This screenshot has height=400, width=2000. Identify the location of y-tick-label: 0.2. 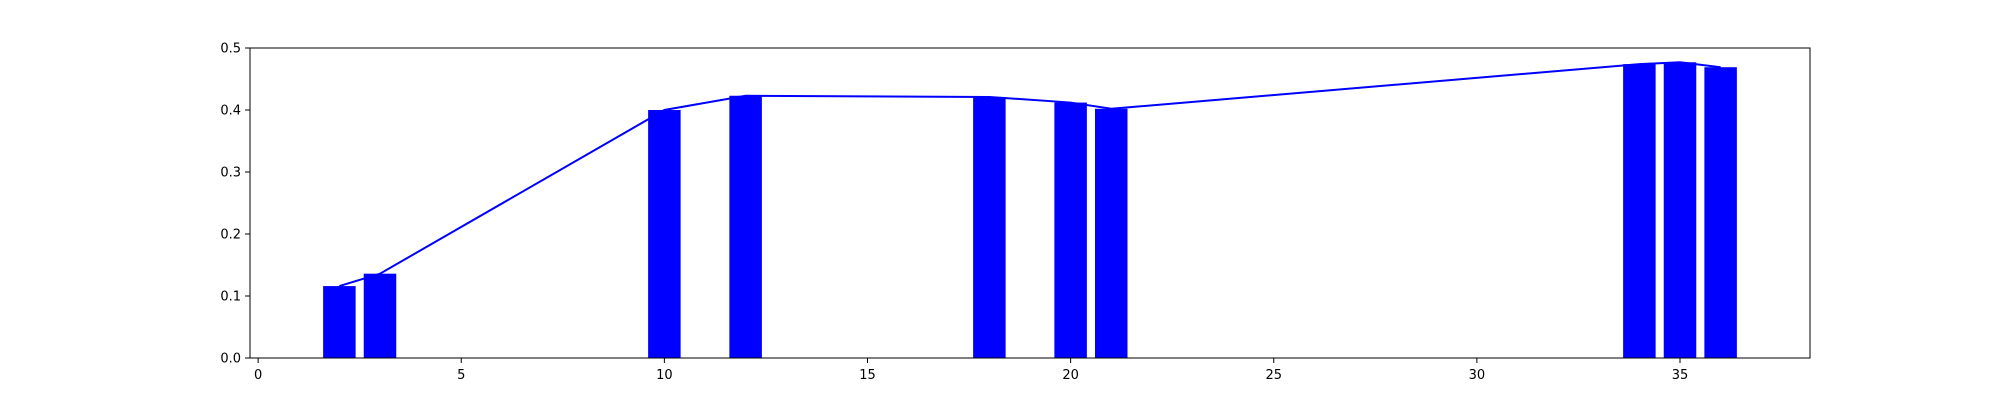
(230, 235).